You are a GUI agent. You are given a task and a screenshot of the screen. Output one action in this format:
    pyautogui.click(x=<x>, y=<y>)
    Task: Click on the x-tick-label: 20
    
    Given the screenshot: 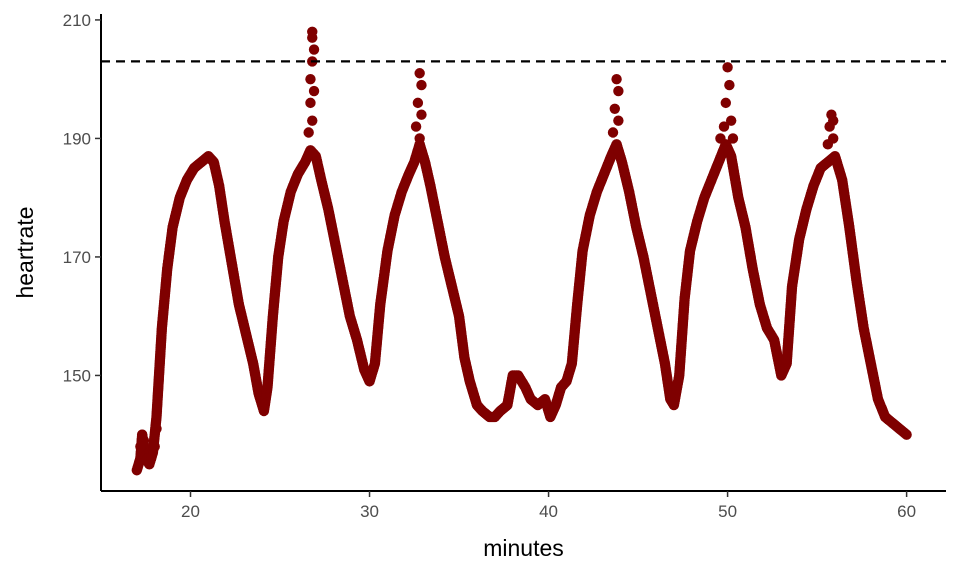 What is the action you would take?
    pyautogui.click(x=190, y=511)
    